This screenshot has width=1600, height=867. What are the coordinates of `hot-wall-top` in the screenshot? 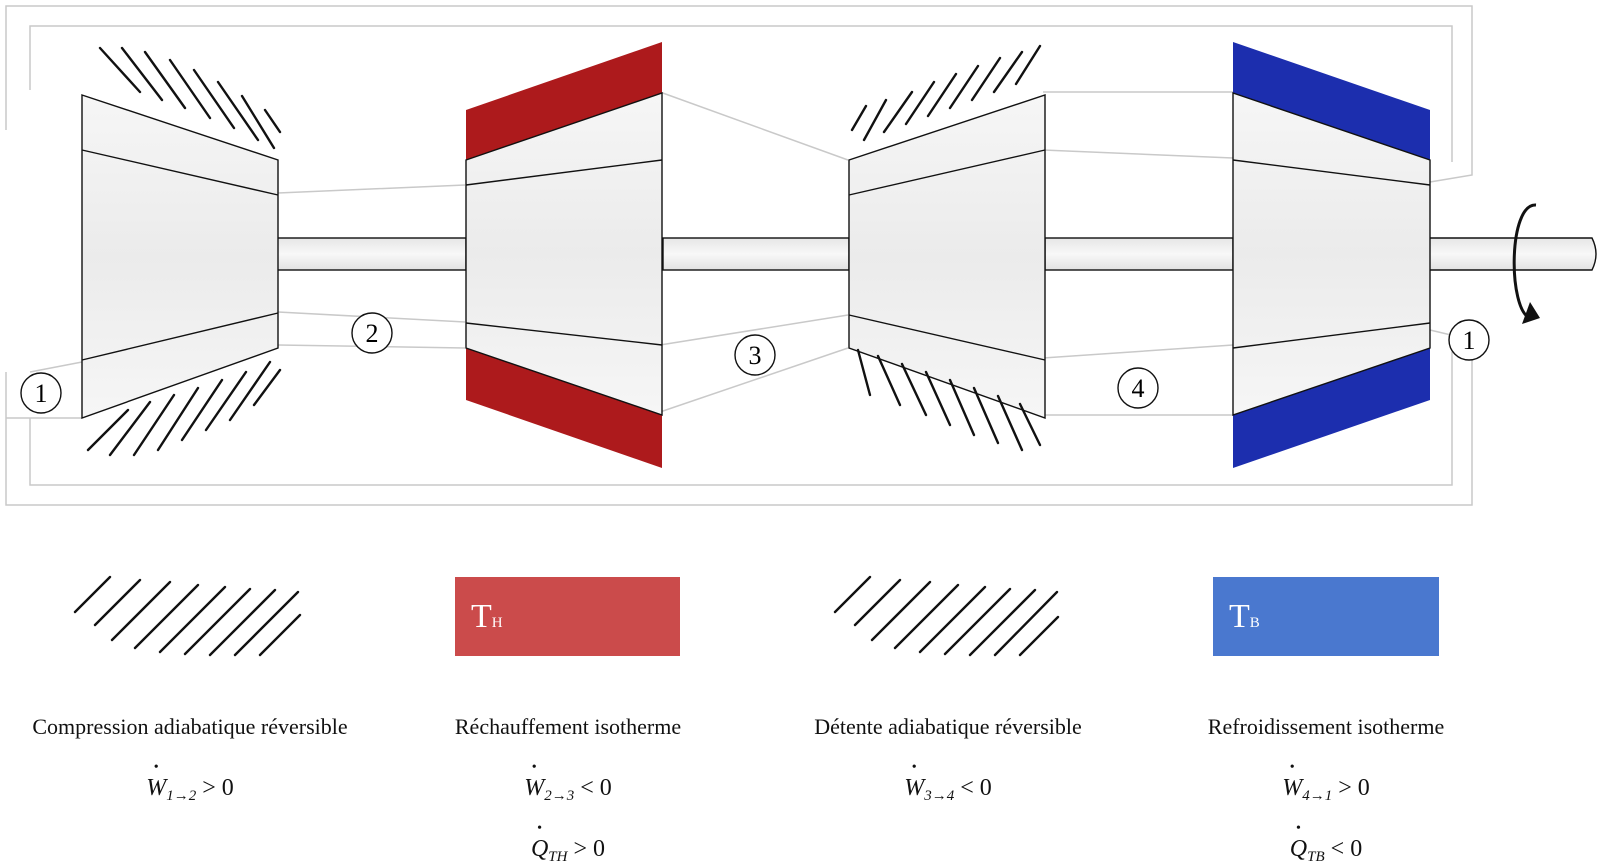 It's located at (564, 101).